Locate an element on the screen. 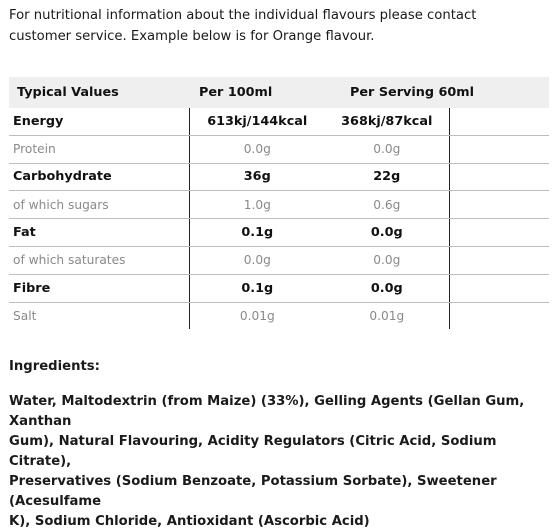 This screenshot has width=560, height=532. row-label: Protein is located at coordinates (99, 149).